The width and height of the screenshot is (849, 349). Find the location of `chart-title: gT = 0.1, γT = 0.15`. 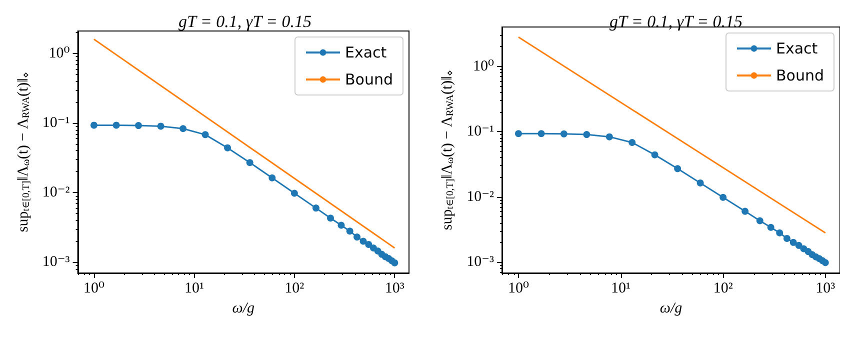

chart-title: gT = 0.1, γT = 0.15 is located at coordinates (245, 21).